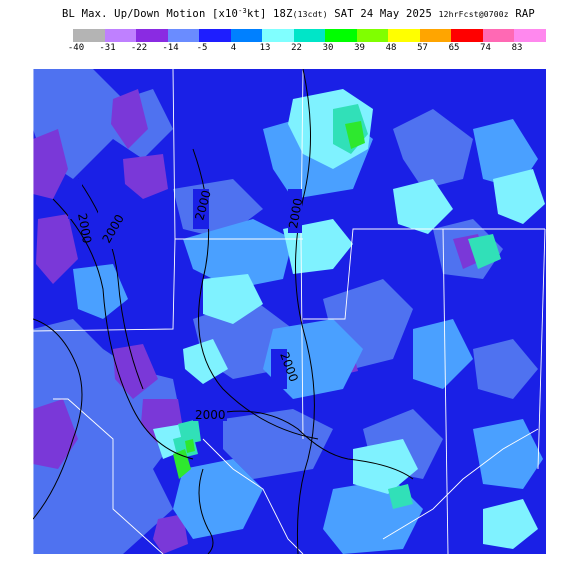 The image size is (579, 579). Describe the element at coordinates (422, 48) in the screenshot. I see `legend-label: 57` at that location.